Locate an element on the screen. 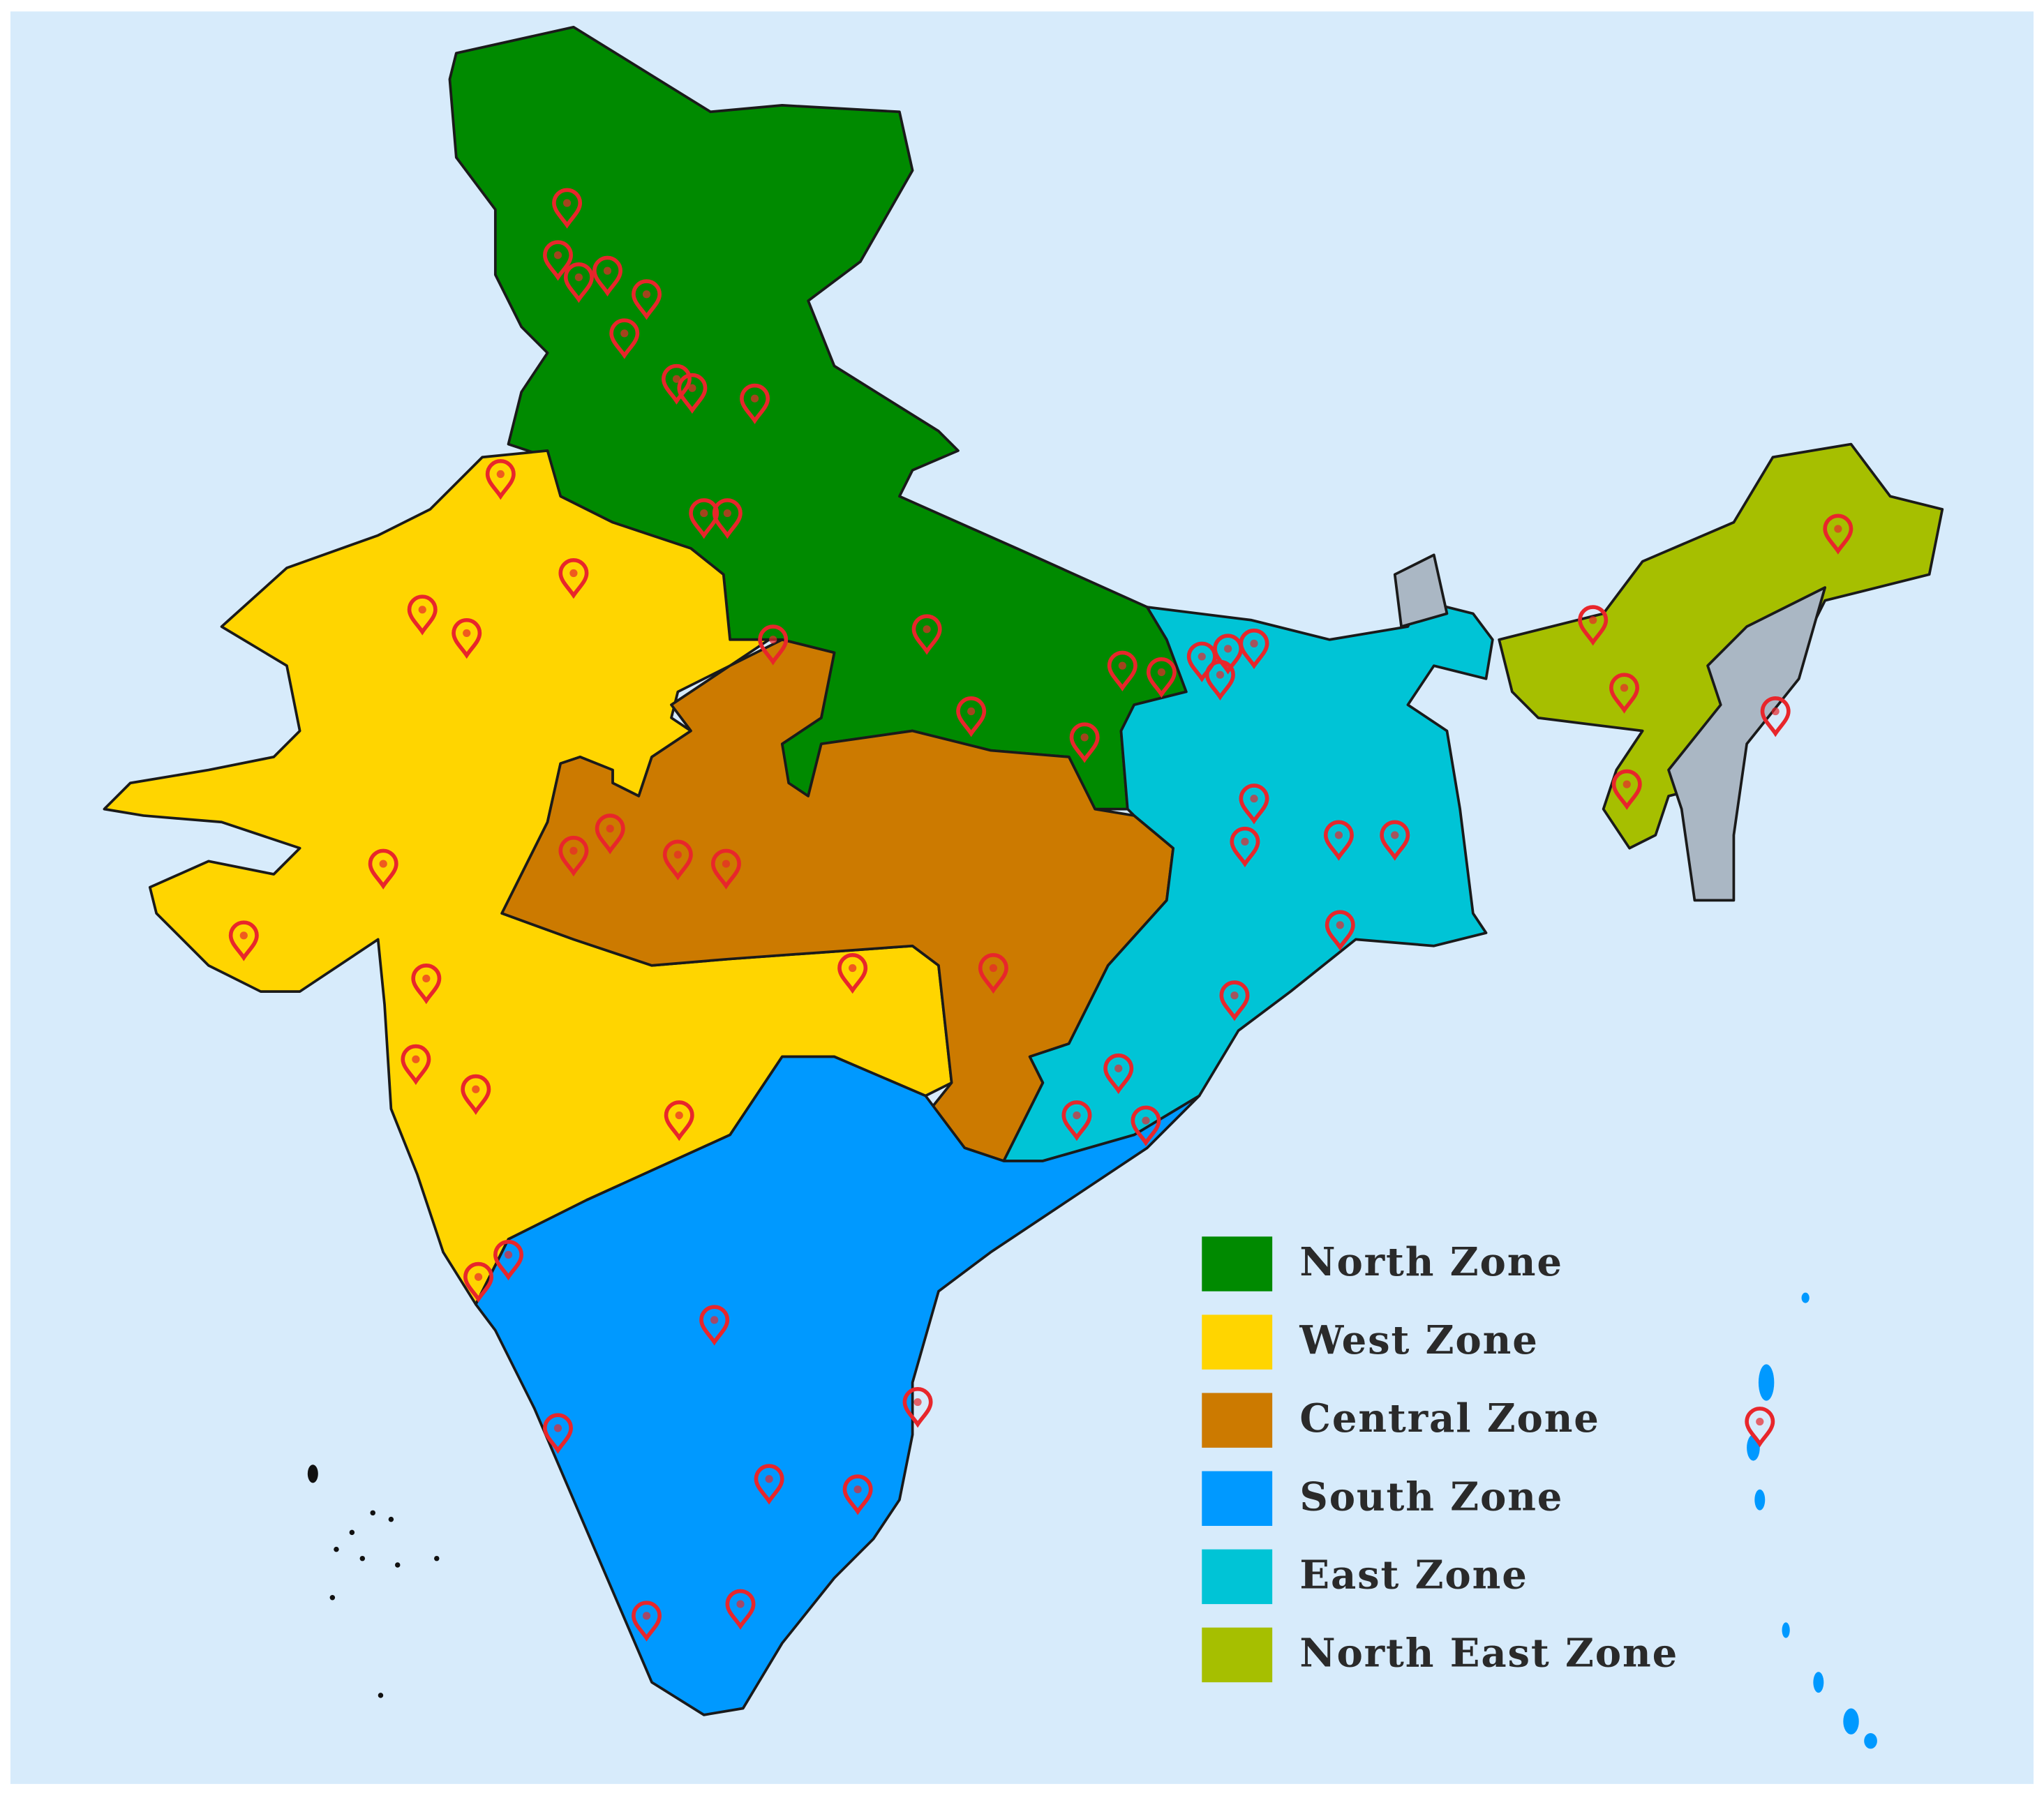  legend-label: East Zone is located at coordinates (1413, 1575).